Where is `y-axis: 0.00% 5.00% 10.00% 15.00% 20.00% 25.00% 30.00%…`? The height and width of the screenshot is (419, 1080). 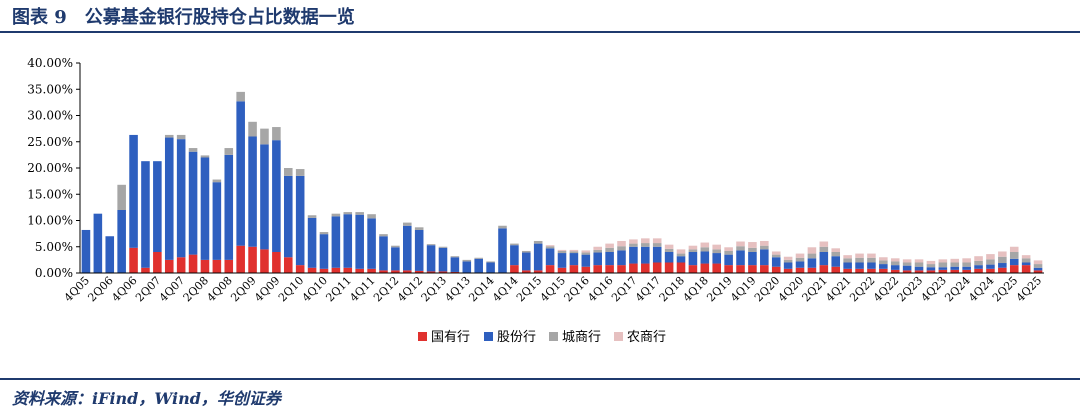 y-axis: 0.00% 5.00% 10.00% 15.00% 20.00% 25.00% 30.00%… is located at coordinates (54, 168).